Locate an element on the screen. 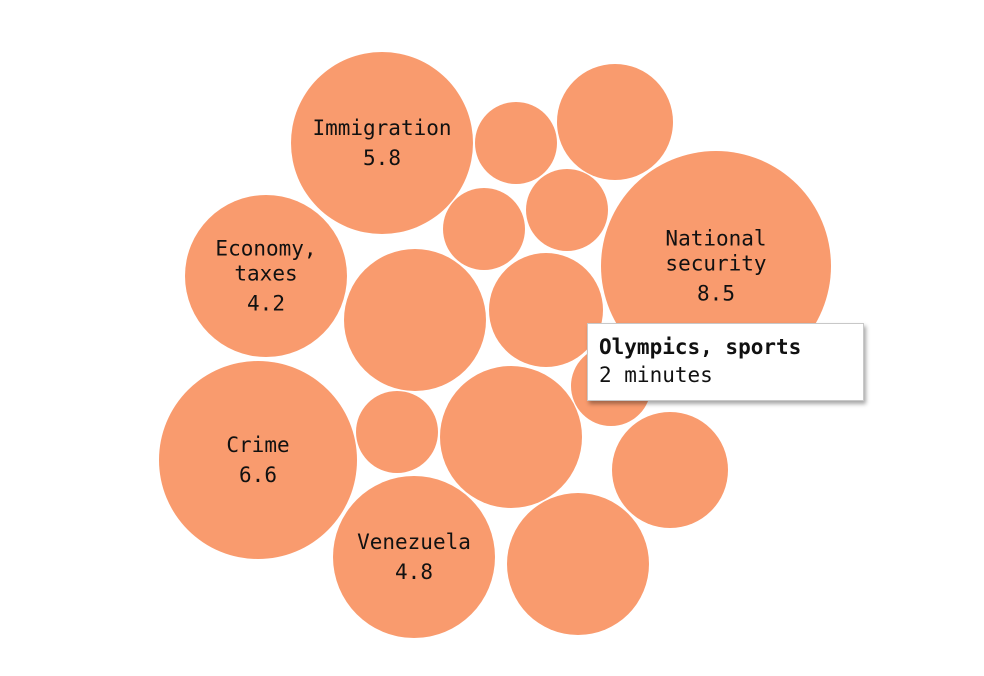  tooltip-value: 2 minutes is located at coordinates (656, 375).